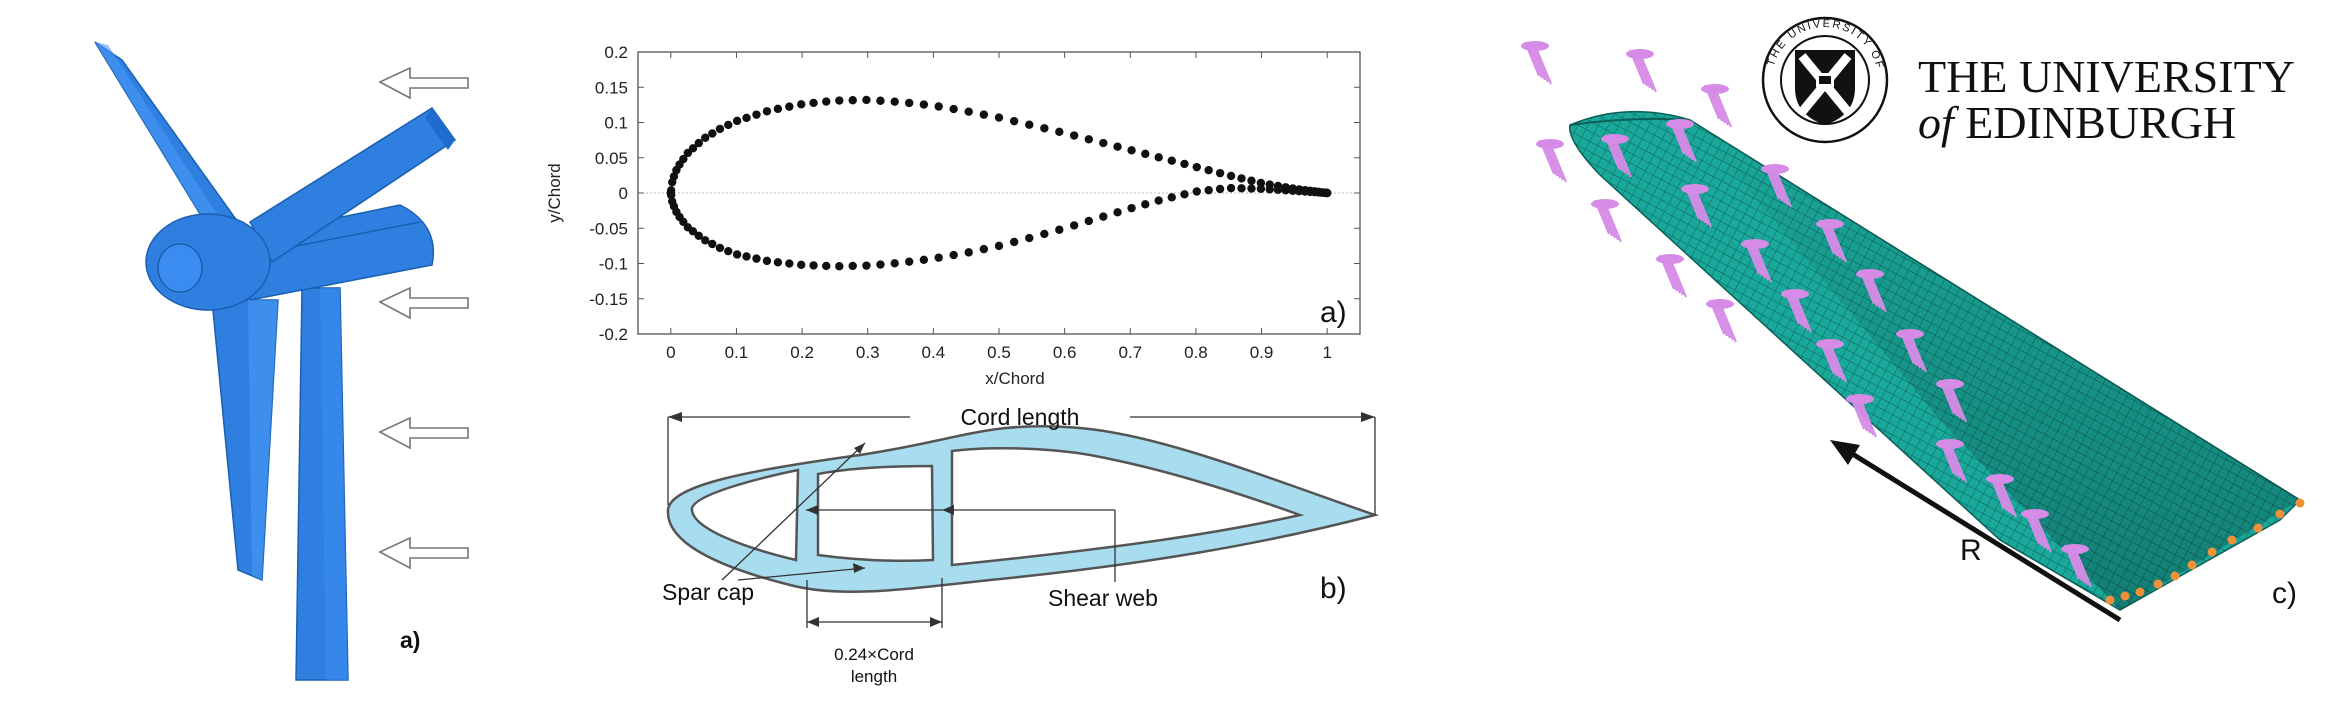 Image resolution: width=2326 pixels, height=705 pixels. Describe the element at coordinates (608, 228) in the screenshot. I see `y-tick-label: -0.05` at that location.